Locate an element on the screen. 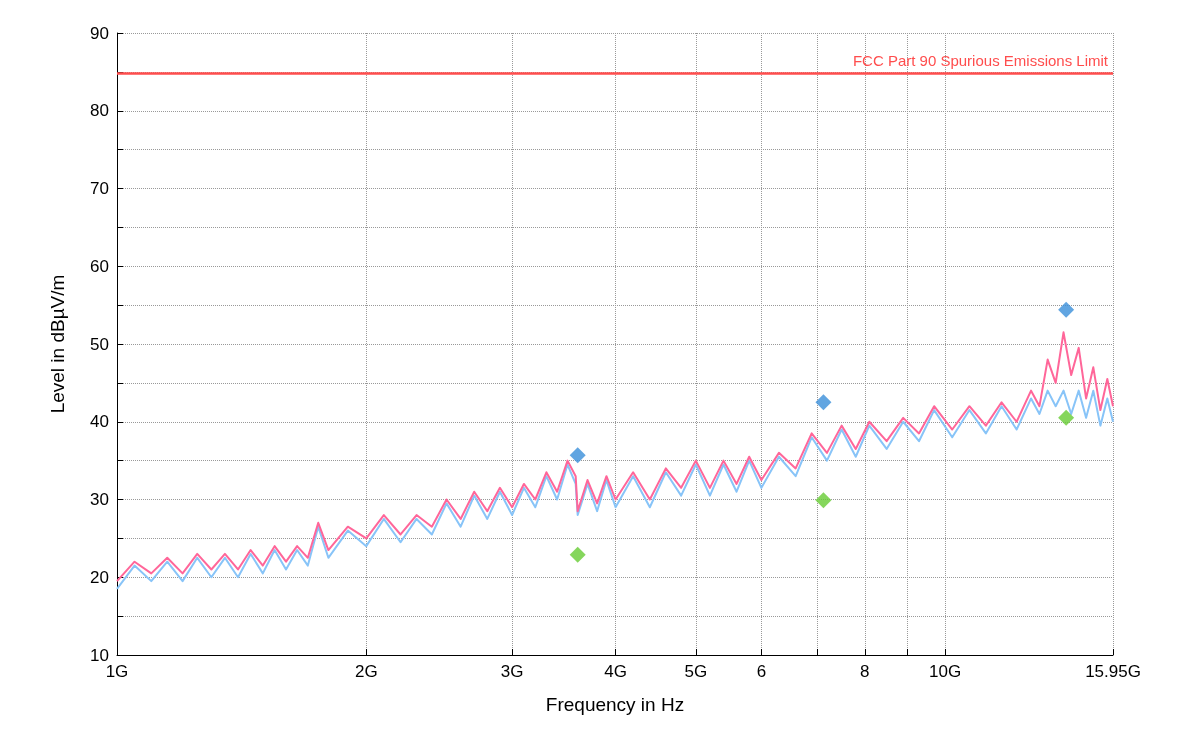 This screenshot has height=735, width=1180. x-tick-label: 8 is located at coordinates (865, 671).